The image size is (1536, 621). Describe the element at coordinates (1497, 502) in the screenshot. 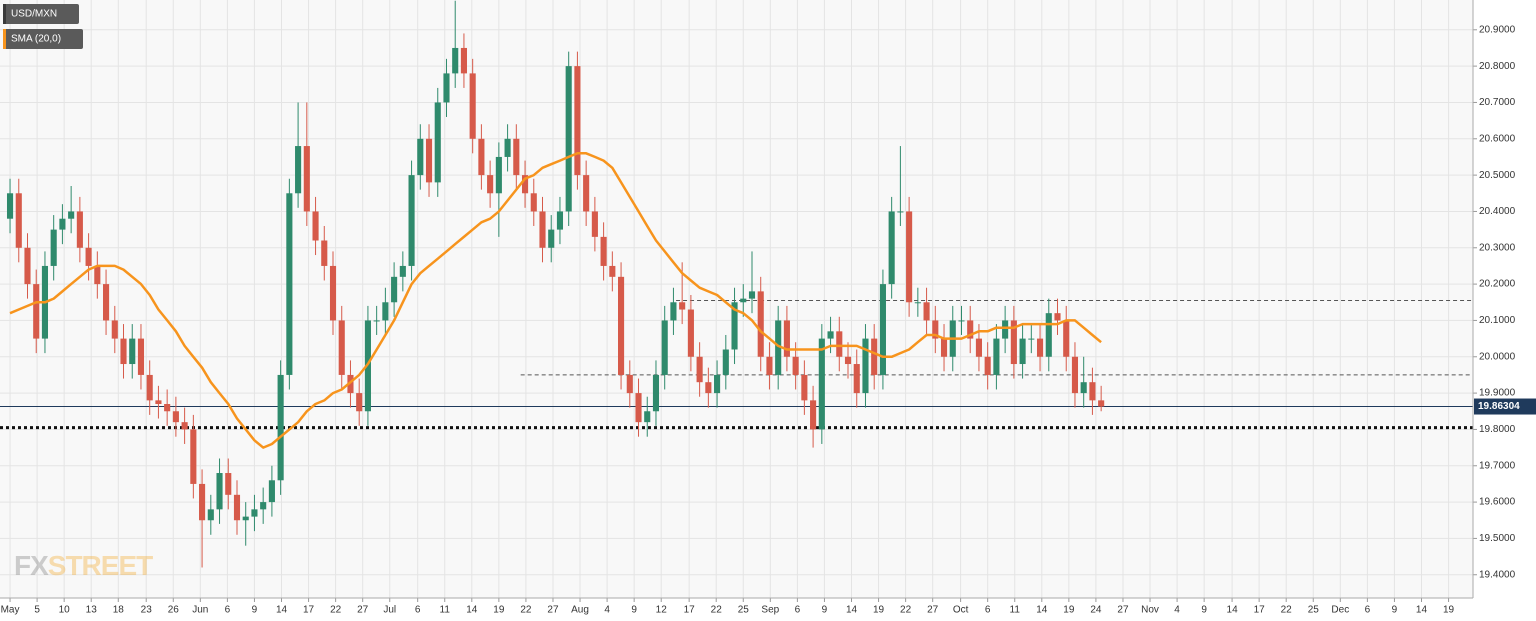

I see `y-tick-label: 19.6000` at that location.